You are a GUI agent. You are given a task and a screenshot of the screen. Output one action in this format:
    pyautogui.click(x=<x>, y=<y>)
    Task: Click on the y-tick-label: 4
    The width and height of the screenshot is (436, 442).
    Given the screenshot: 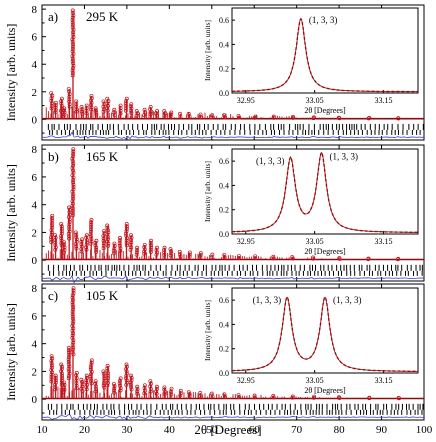 What is the action you would take?
    pyautogui.click(x=35, y=345)
    